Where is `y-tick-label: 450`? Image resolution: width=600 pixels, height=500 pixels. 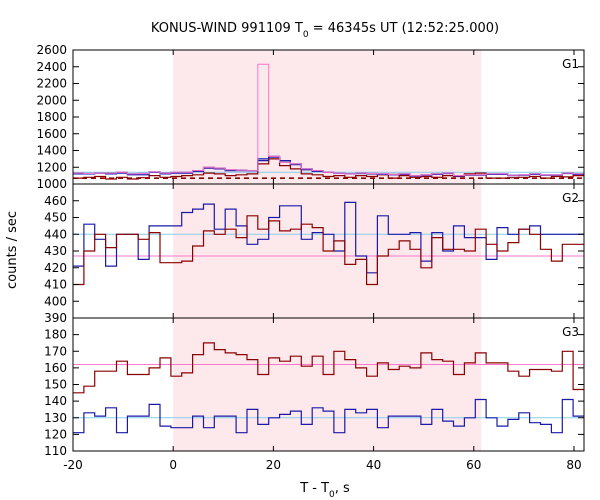
y-tick-label: 450 is located at coordinates (55, 218).